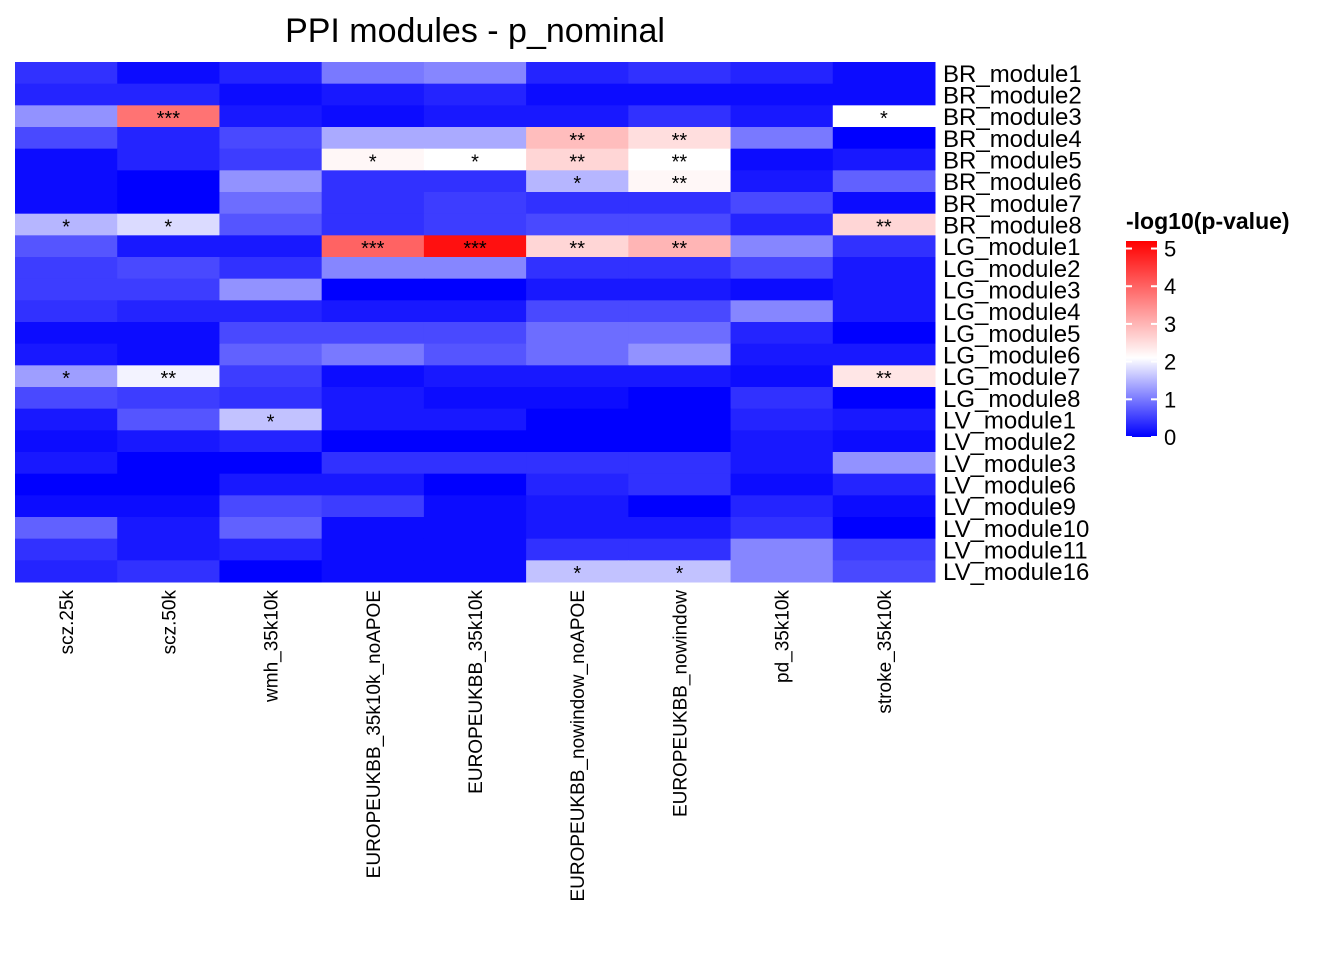  I want to click on column-label: pd_35k10k, so click(783, 636).